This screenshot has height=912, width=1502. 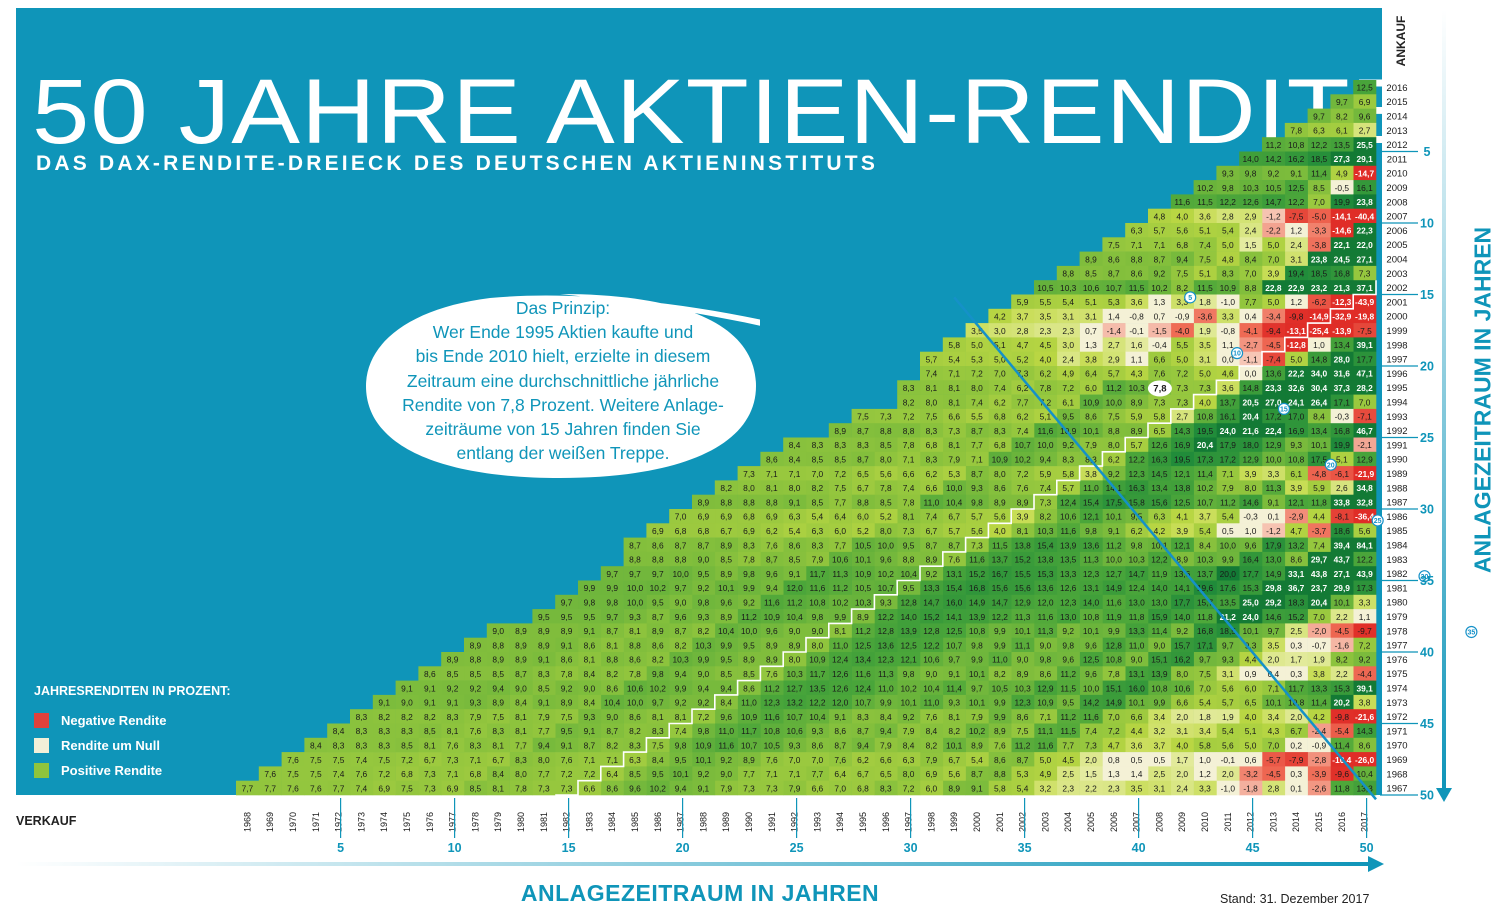 What do you see at coordinates (521, 774) in the screenshot?
I see `cell-value: 8,0` at bounding box center [521, 774].